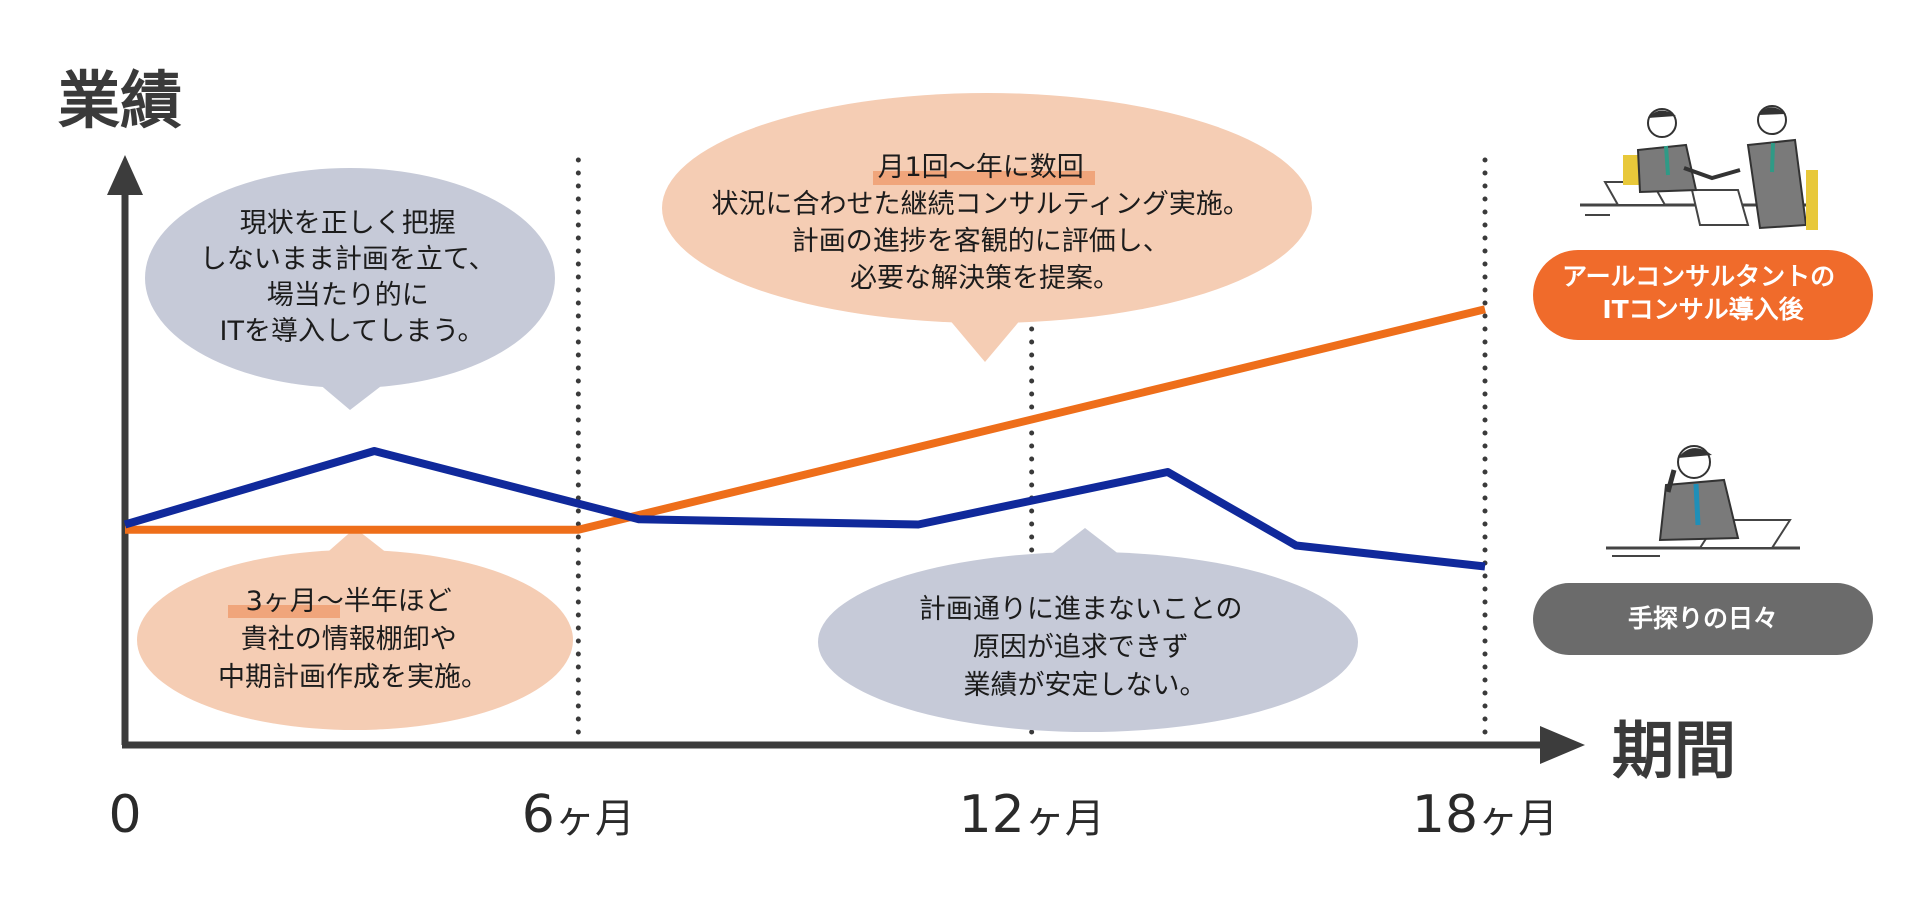 This screenshot has width=1920, height=900. Describe the element at coordinates (1674, 750) in the screenshot. I see `x-axis-title: 期間` at that location.